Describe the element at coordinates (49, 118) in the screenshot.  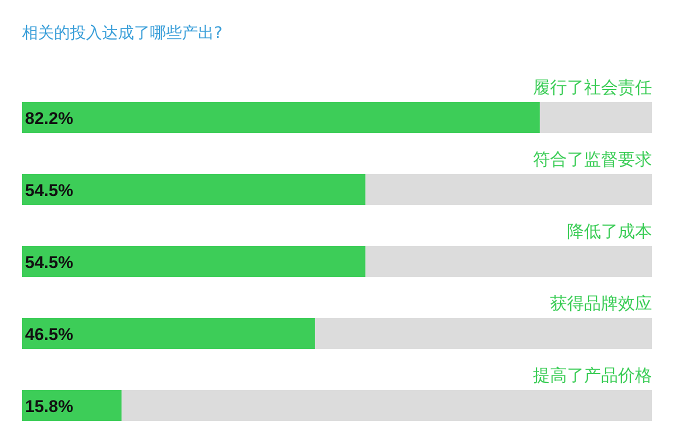
I see `data-label: 82.2%` at that location.